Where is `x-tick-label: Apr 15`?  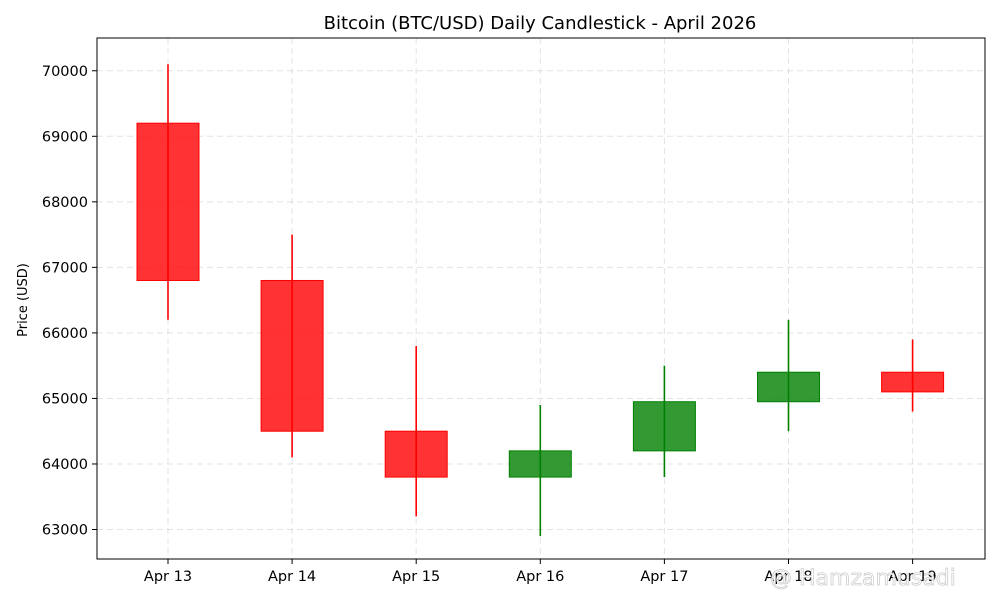 x-tick-label: Apr 15 is located at coordinates (416, 577).